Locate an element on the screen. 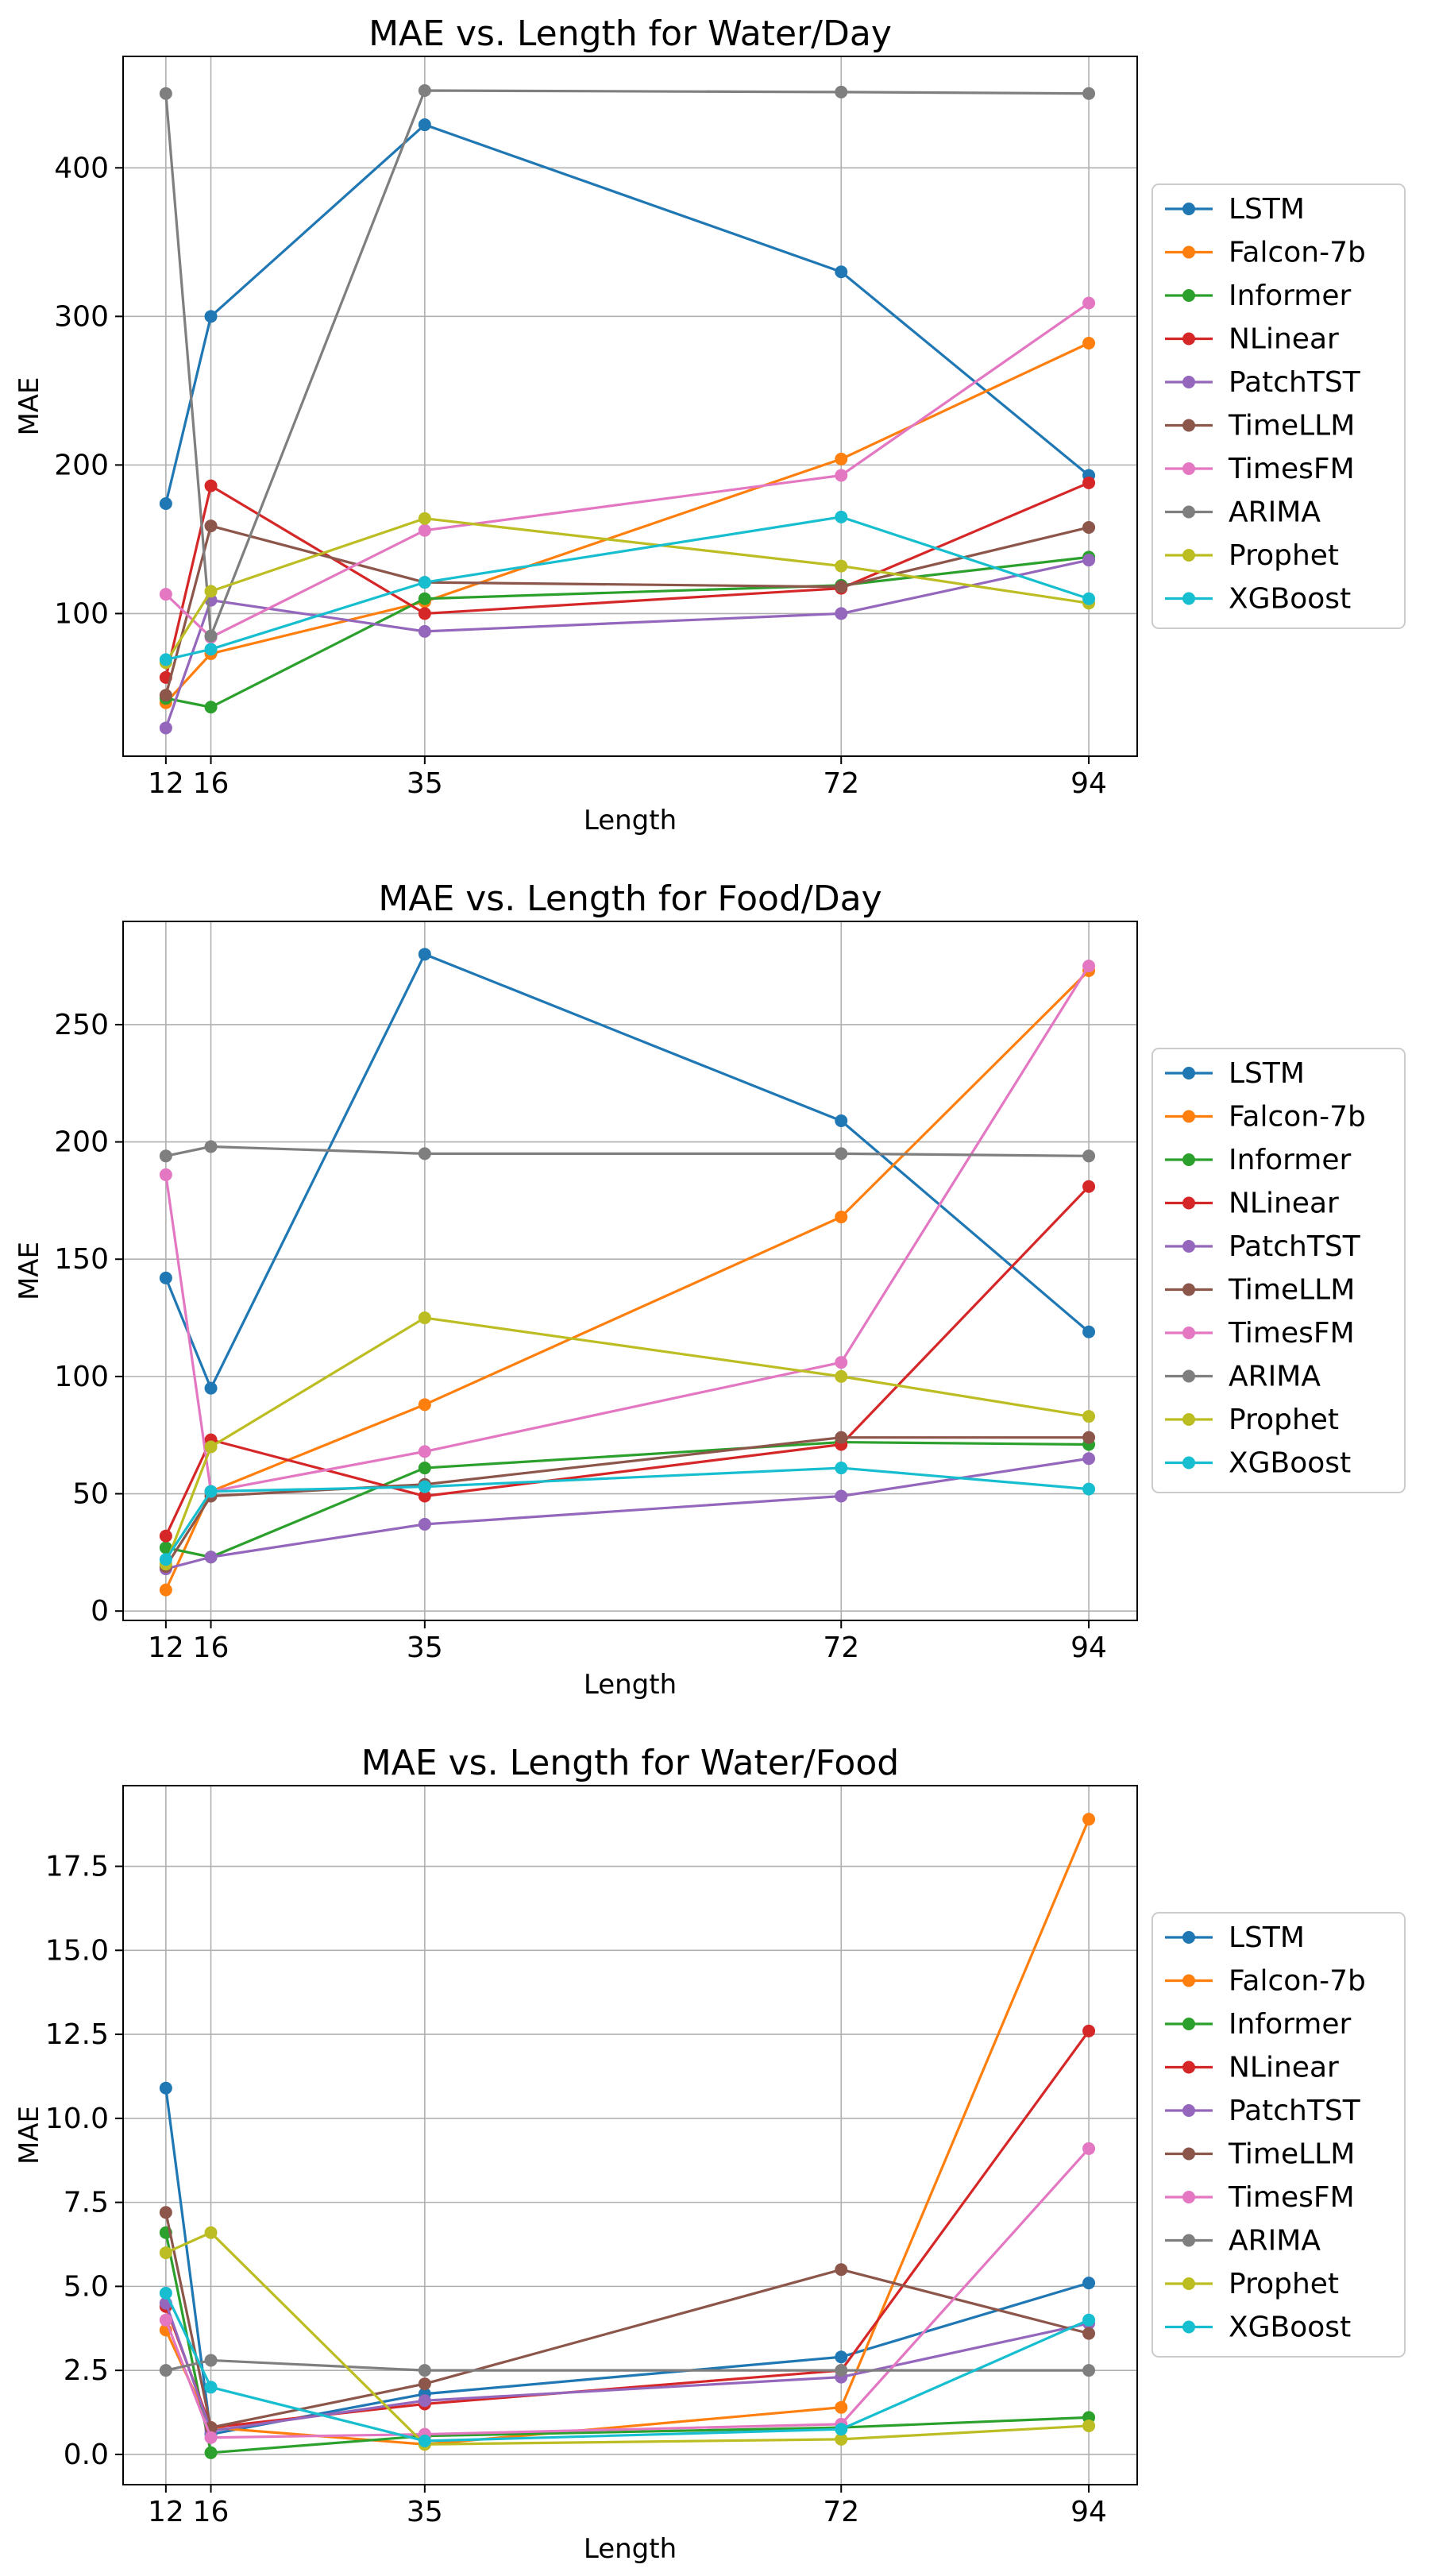 This screenshot has width=1435, height=2576. legend-label: XGBoost is located at coordinates (1290, 2327).